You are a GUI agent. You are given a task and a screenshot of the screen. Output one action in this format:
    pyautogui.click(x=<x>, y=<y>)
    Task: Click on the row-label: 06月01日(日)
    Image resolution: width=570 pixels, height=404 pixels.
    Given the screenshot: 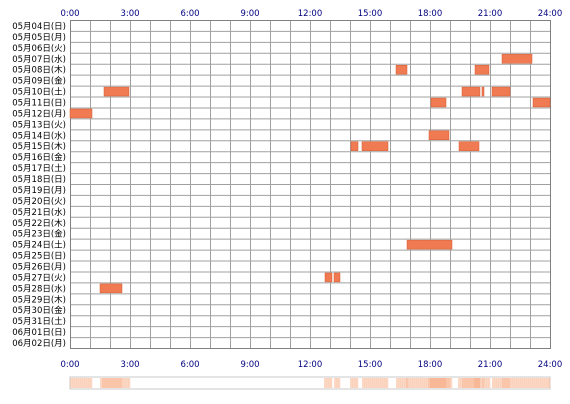 What is the action you would take?
    pyautogui.click(x=39, y=333)
    